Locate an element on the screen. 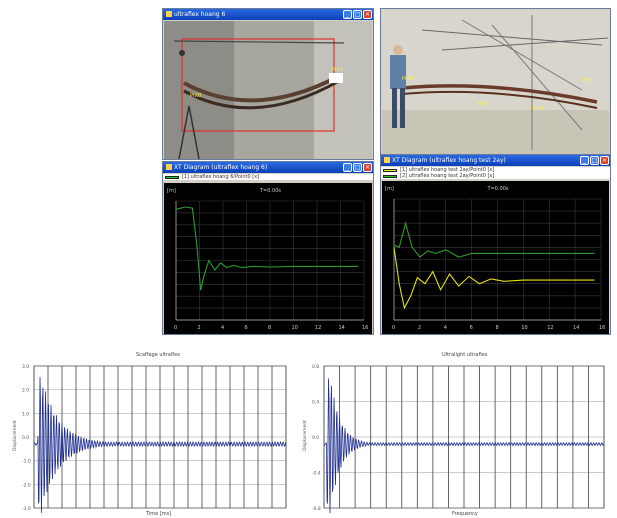  video-window-1: ultraflex hoang 6 _ □ × Pnt0 Pnt1 is located at coordinates (268, 84).